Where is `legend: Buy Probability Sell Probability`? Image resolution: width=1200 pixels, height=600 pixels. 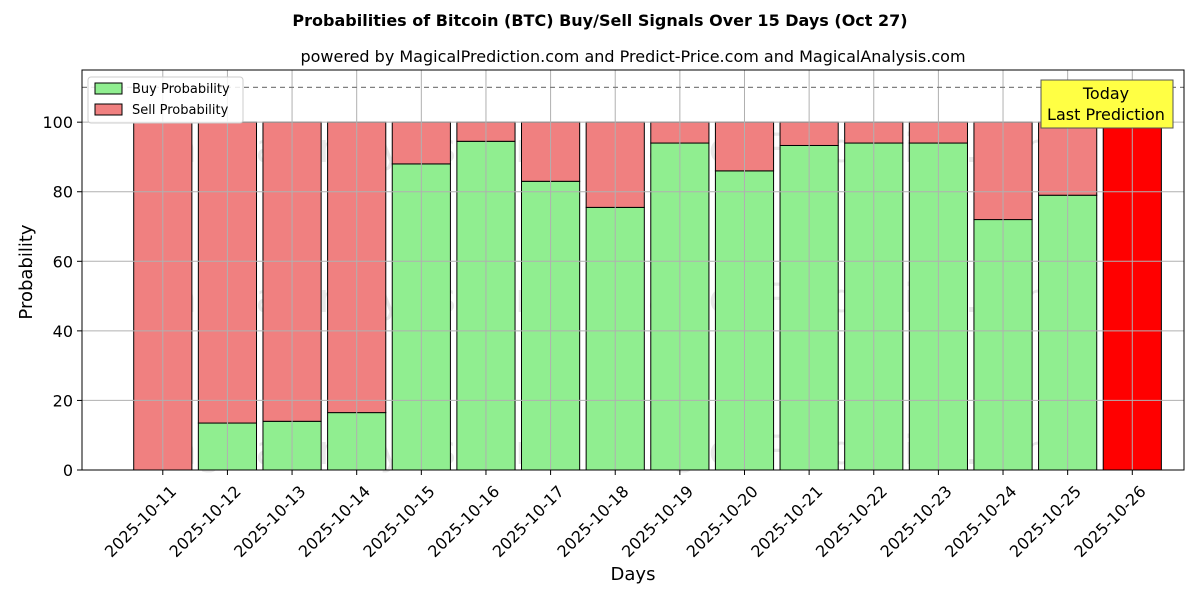 legend: Buy Probability Sell Probability is located at coordinates (165, 100).